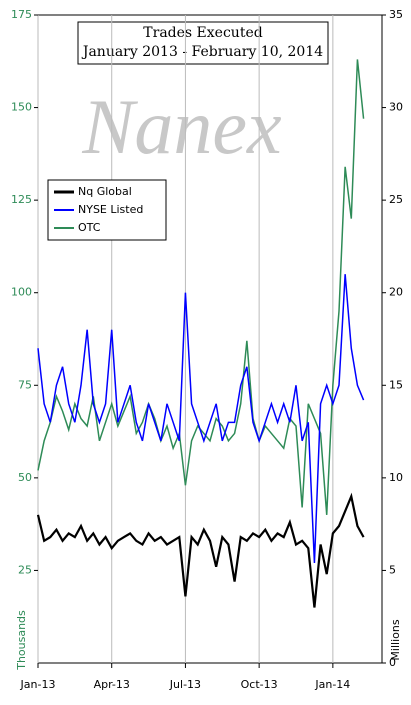 The image size is (411, 705). Describe the element at coordinates (25, 384) in the screenshot. I see `y-tick-label: 75` at that location.